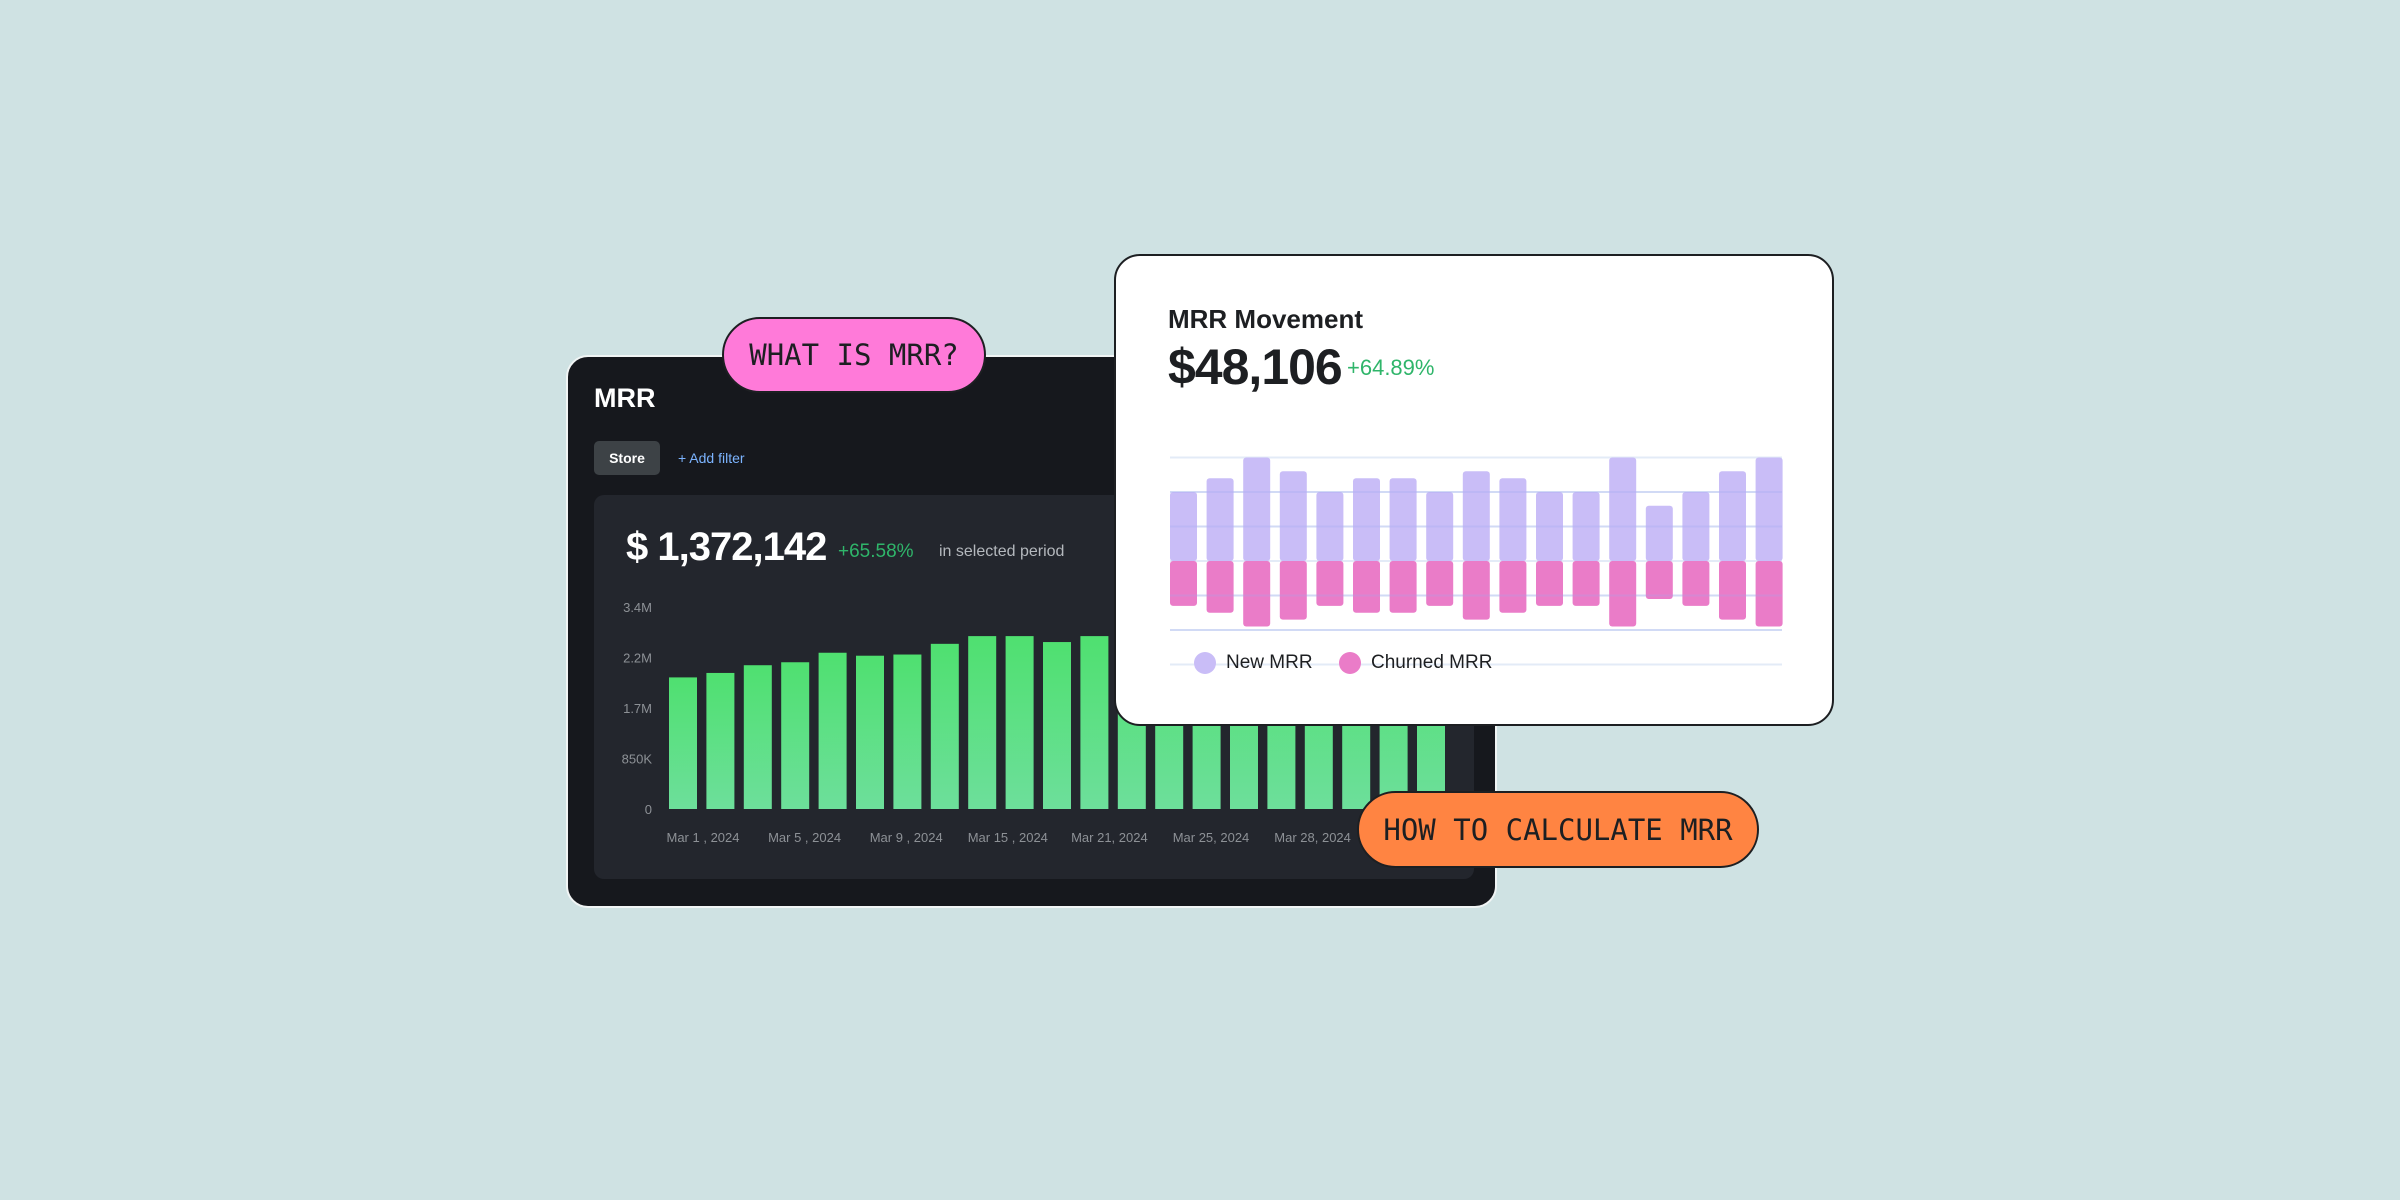 The image size is (2400, 1200). What do you see at coordinates (1255, 367) in the screenshot?
I see `movement-total: $48,106` at bounding box center [1255, 367].